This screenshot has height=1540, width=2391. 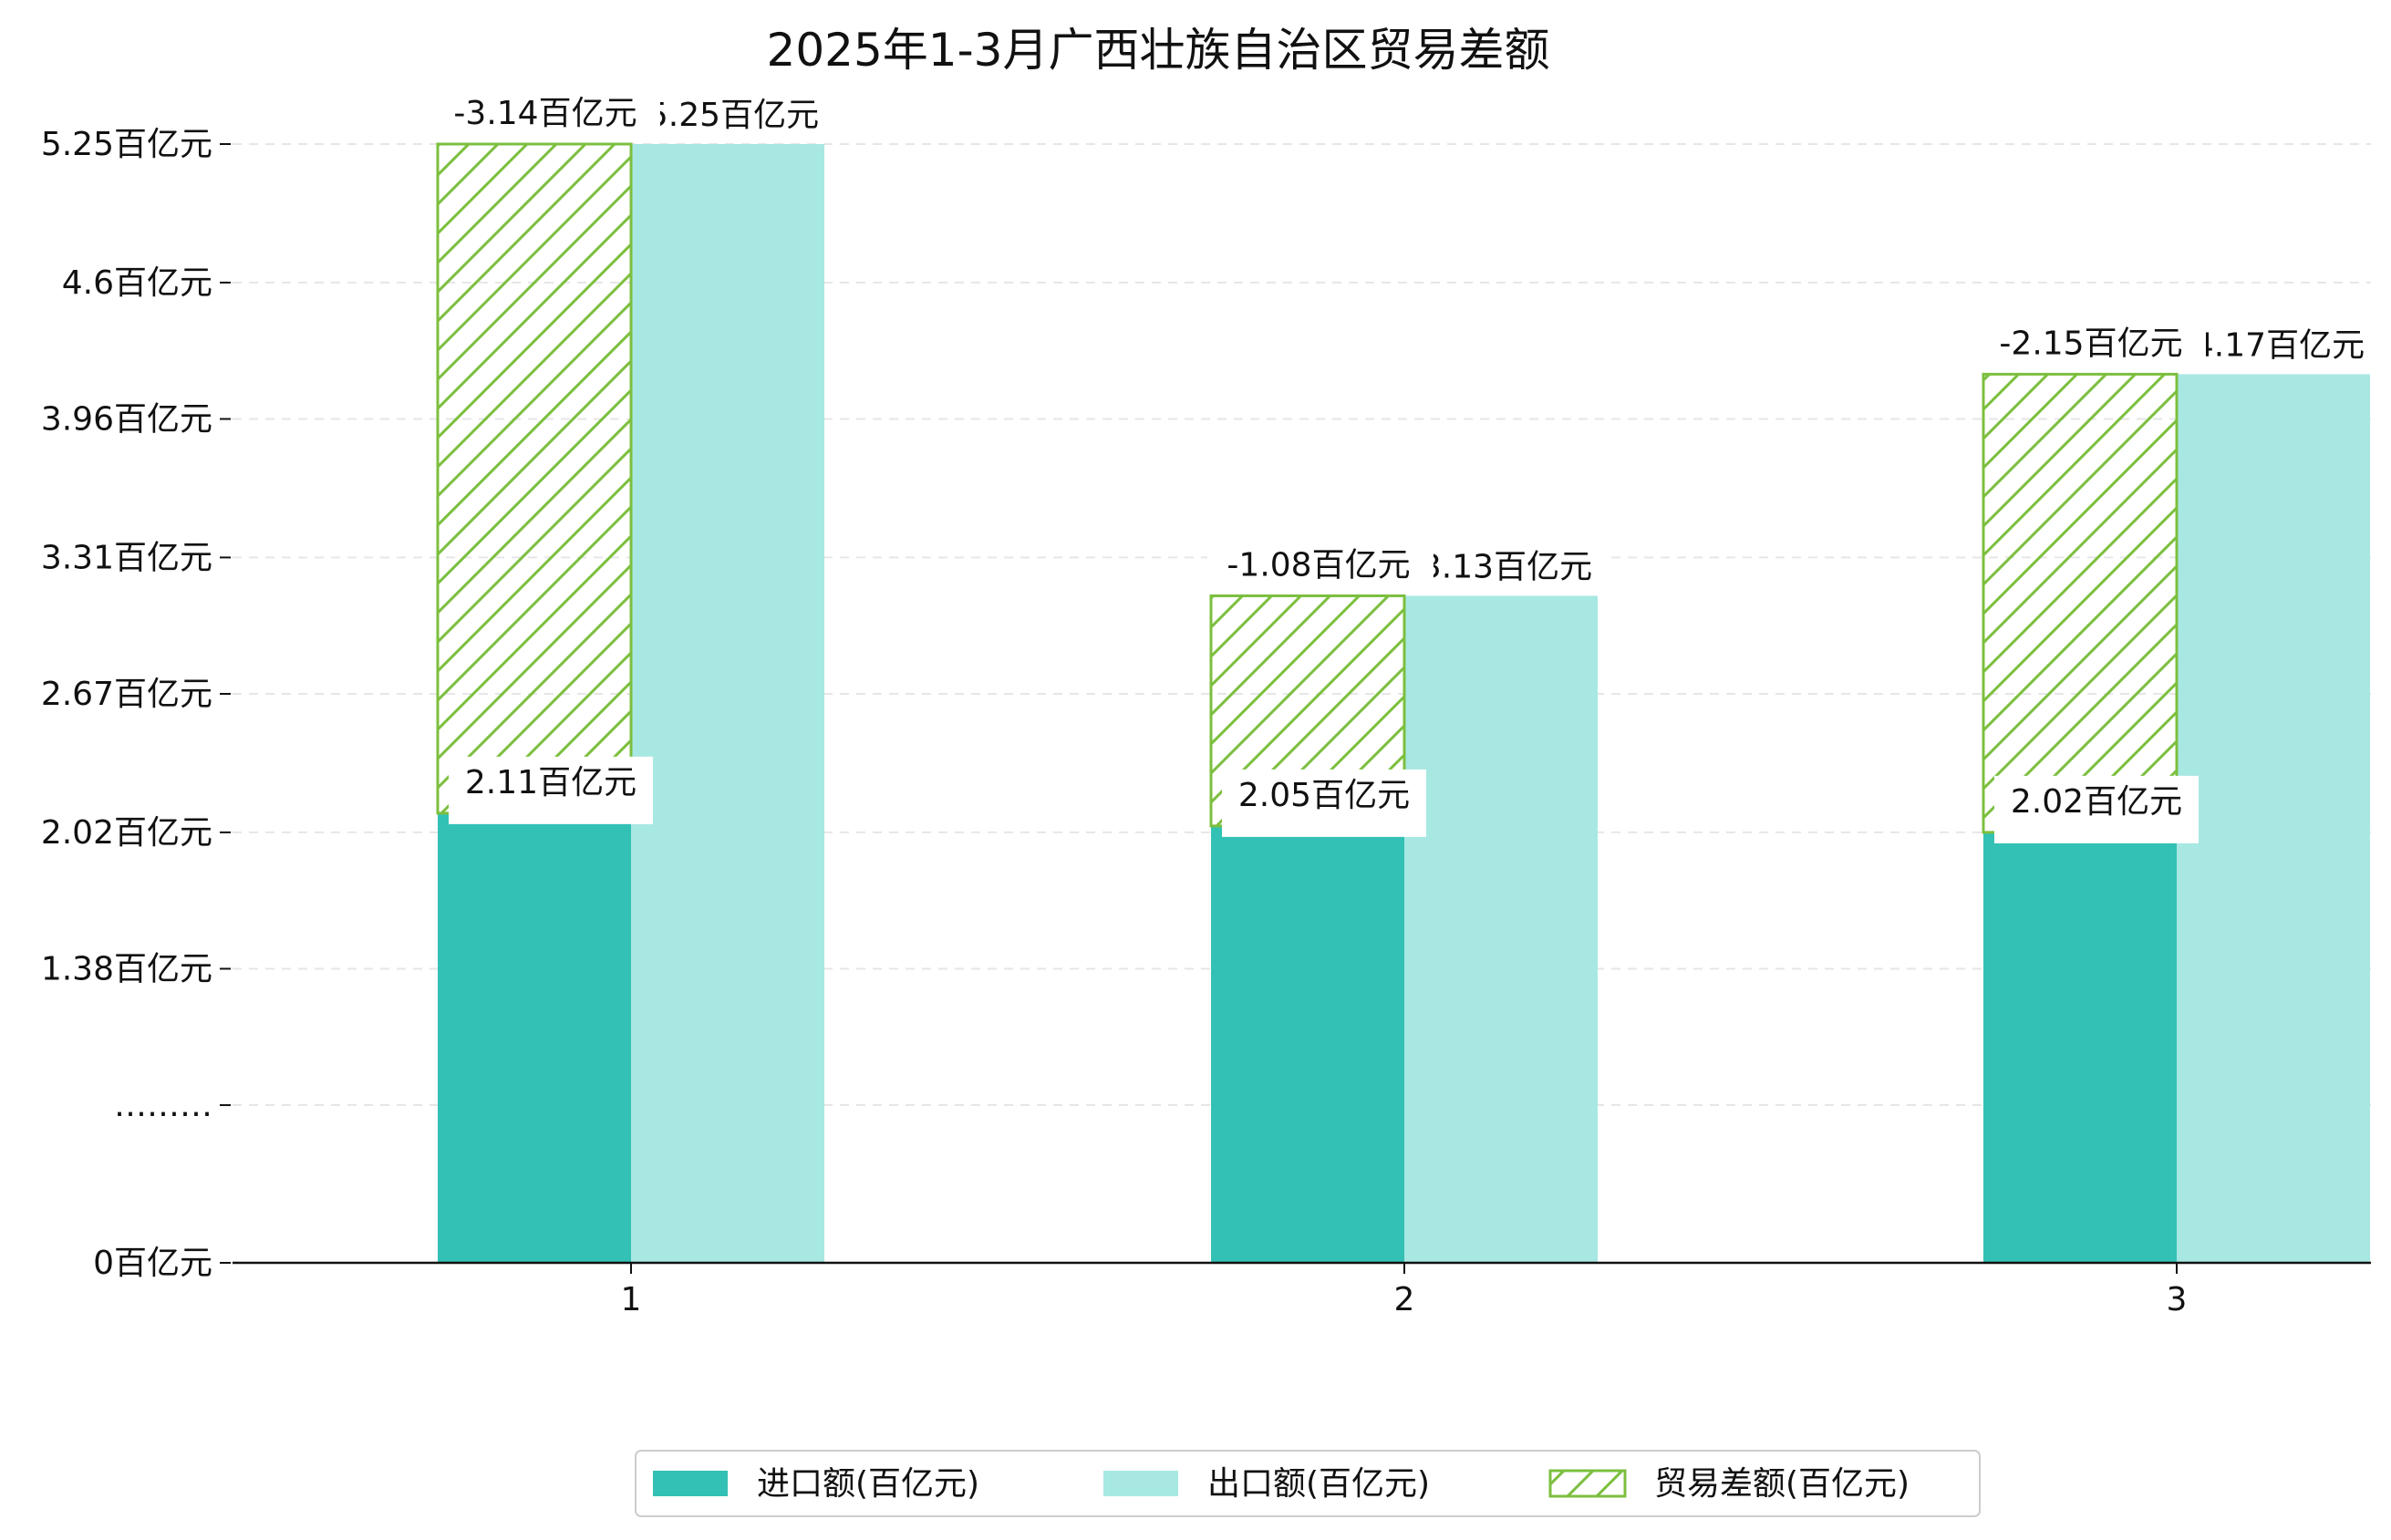 I want to click on export-value-label: 3.13百亿元, so click(x=1506, y=566).